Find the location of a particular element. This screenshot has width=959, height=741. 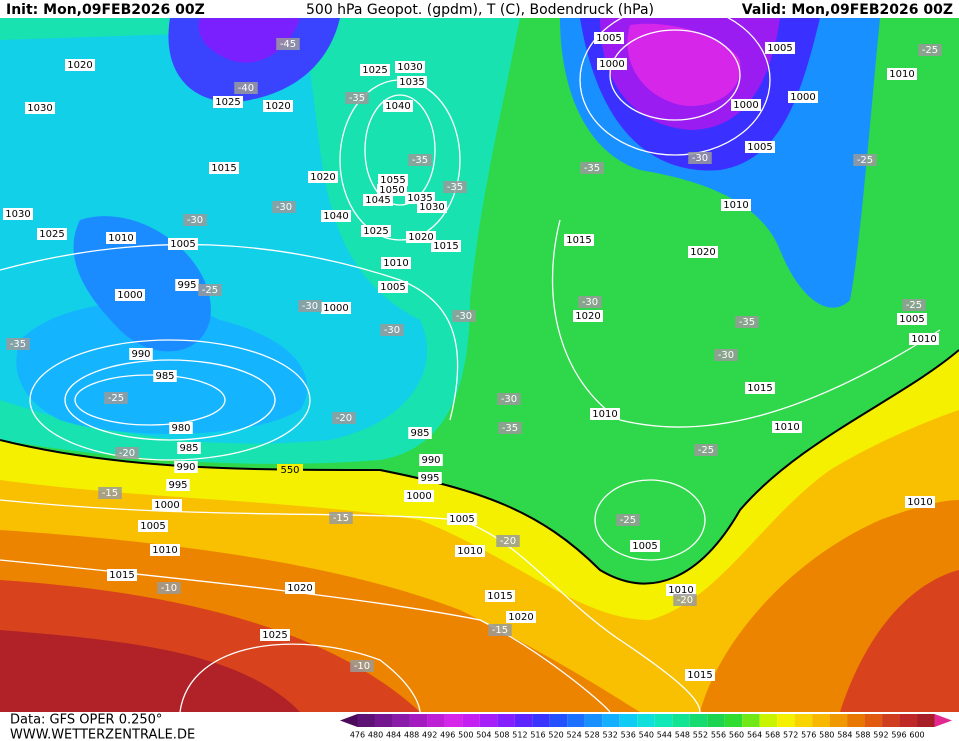

colorbar-tick-label: 580 is located at coordinates (826, 735).